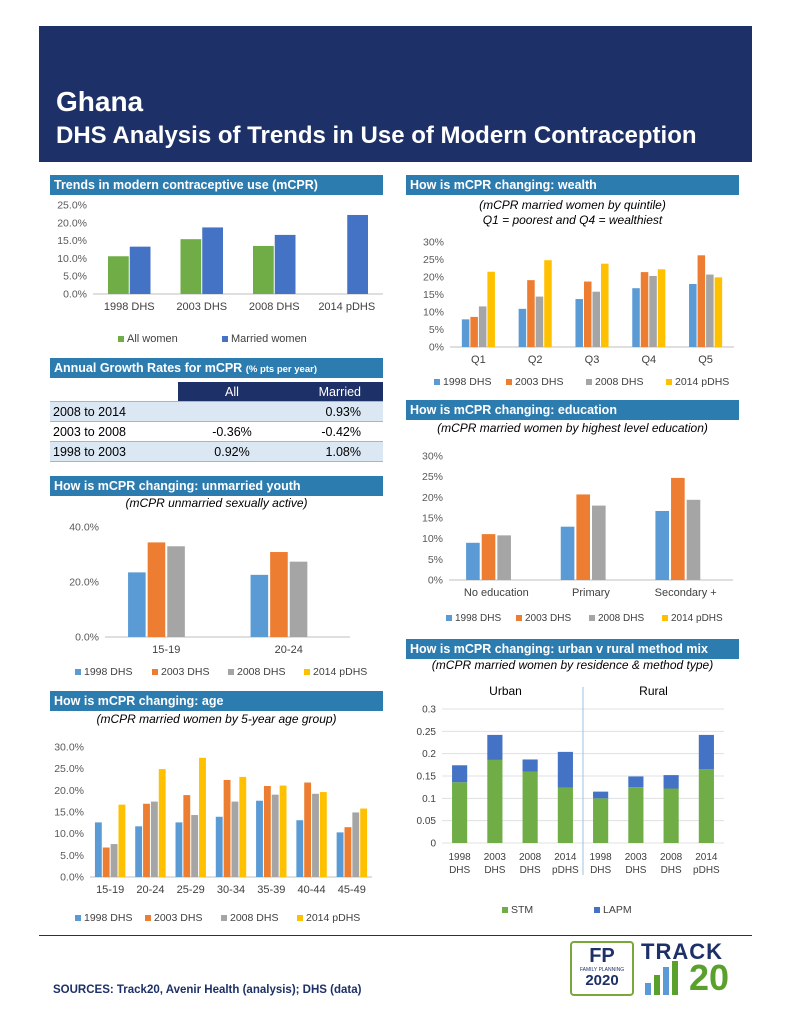 This screenshot has height=1024, width=791. I want to click on edu-section-header: How is mCPR changing: education, so click(572, 410).